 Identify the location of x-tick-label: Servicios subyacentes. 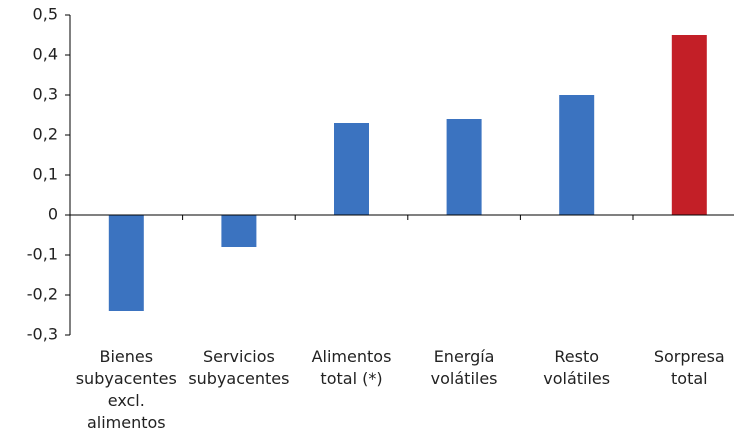
(239, 367).